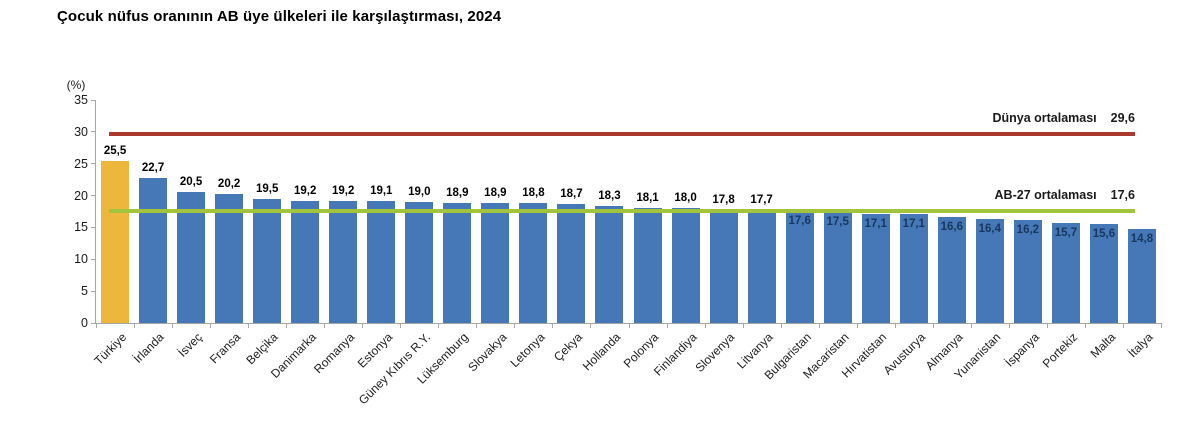 The image size is (1200, 425). What do you see at coordinates (622, 134) in the screenshot?
I see `world-average-line` at bounding box center [622, 134].